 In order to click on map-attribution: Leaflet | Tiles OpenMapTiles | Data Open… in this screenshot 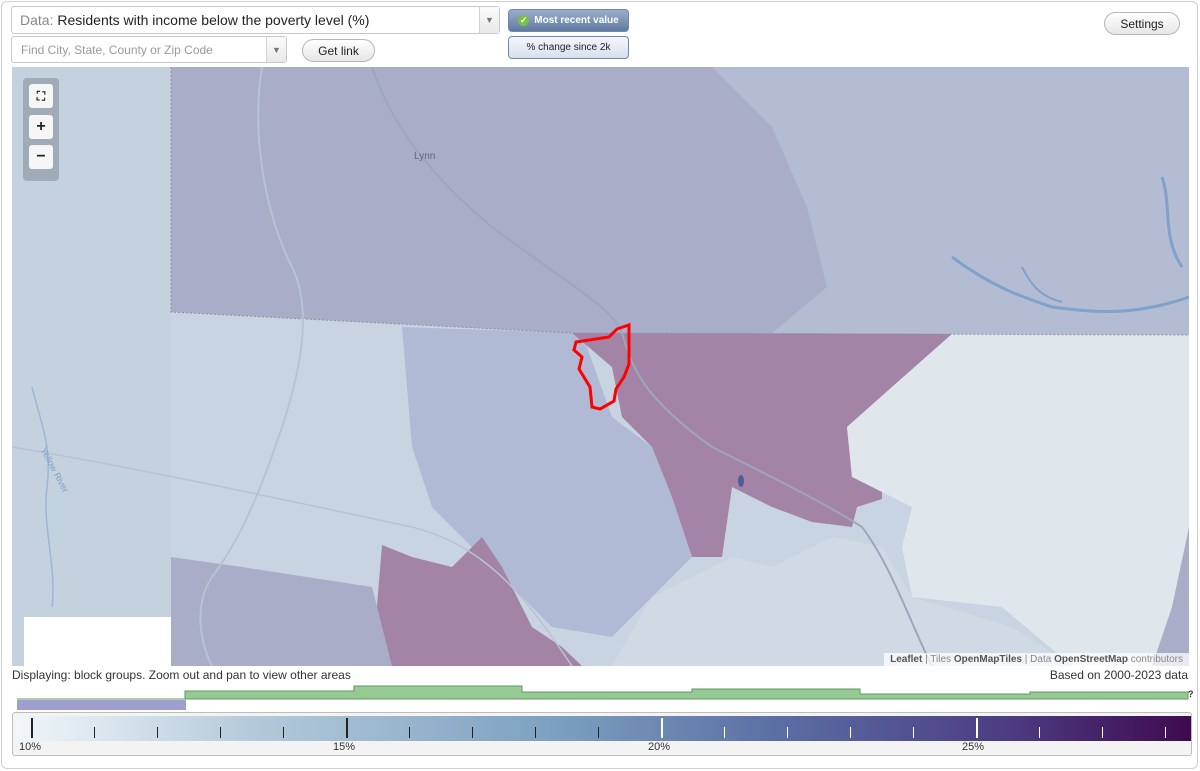, I will do `click(1036, 659)`.